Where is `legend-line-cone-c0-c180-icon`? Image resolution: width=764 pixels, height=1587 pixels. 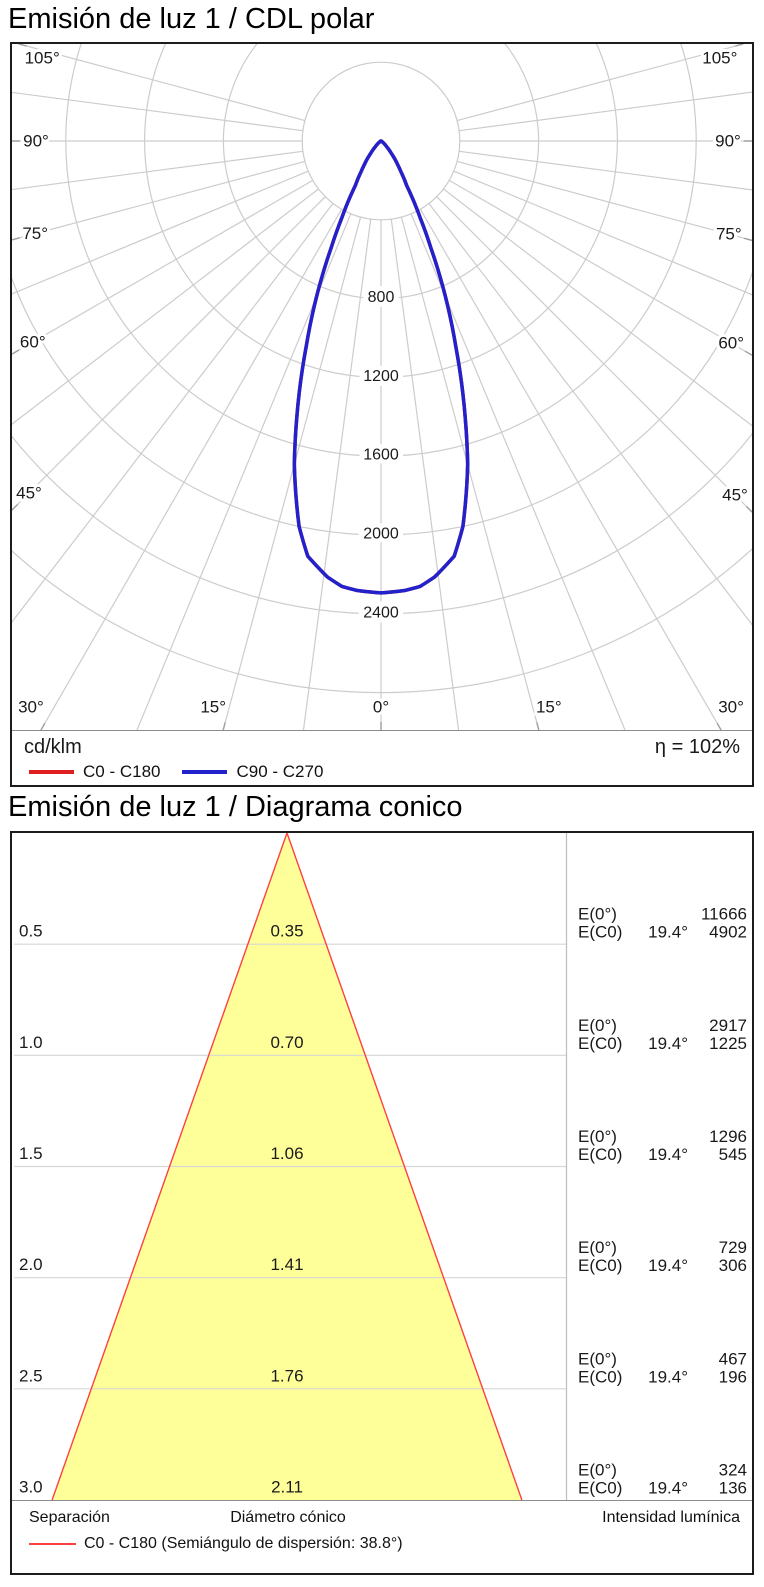 legend-line-cone-c0-c180-icon is located at coordinates (52, 1544).